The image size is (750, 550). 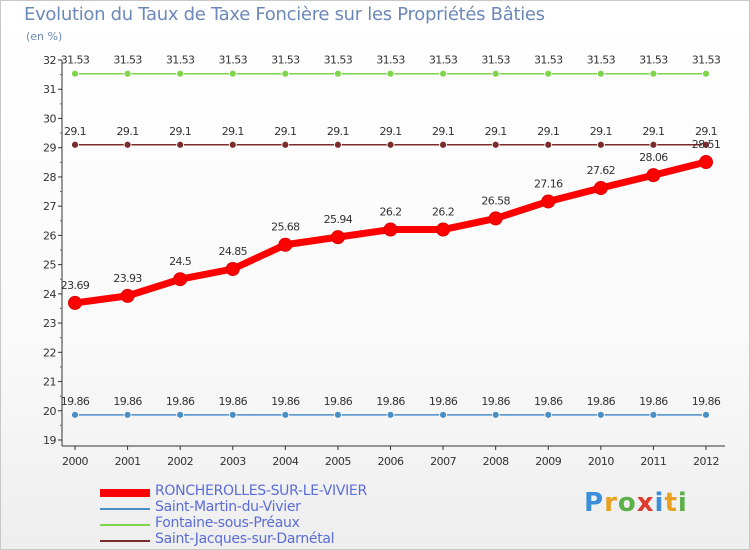 What do you see at coordinates (49, 148) in the screenshot?
I see `y-tick-label: 29` at bounding box center [49, 148].